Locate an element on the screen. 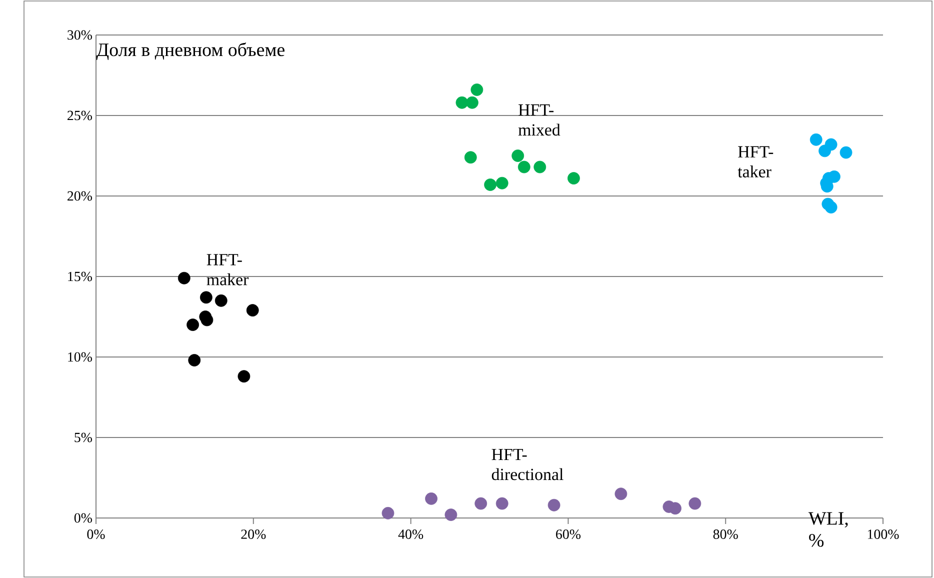 This screenshot has height=578, width=934. y-tick-label: 20% is located at coordinates (80, 196).